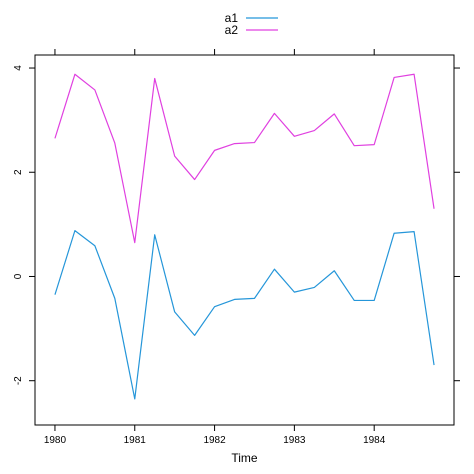 The image size is (474, 474). Describe the element at coordinates (18, 172) in the screenshot. I see `y-tick-label-2: 2` at that location.